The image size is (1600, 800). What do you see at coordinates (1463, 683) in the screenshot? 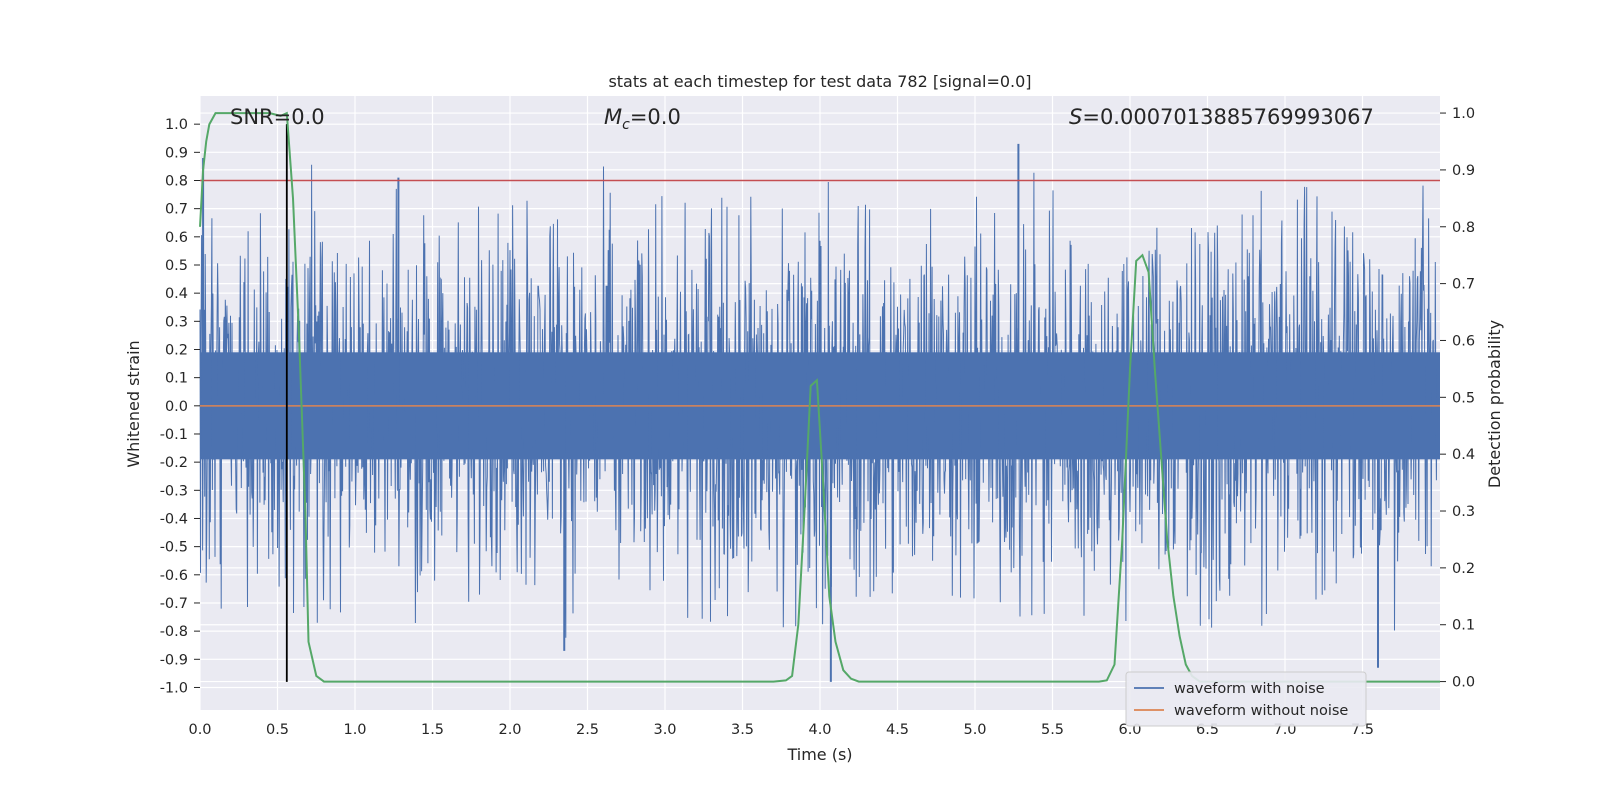
I see `y-tick-label-right: 0.0` at bounding box center [1463, 683].